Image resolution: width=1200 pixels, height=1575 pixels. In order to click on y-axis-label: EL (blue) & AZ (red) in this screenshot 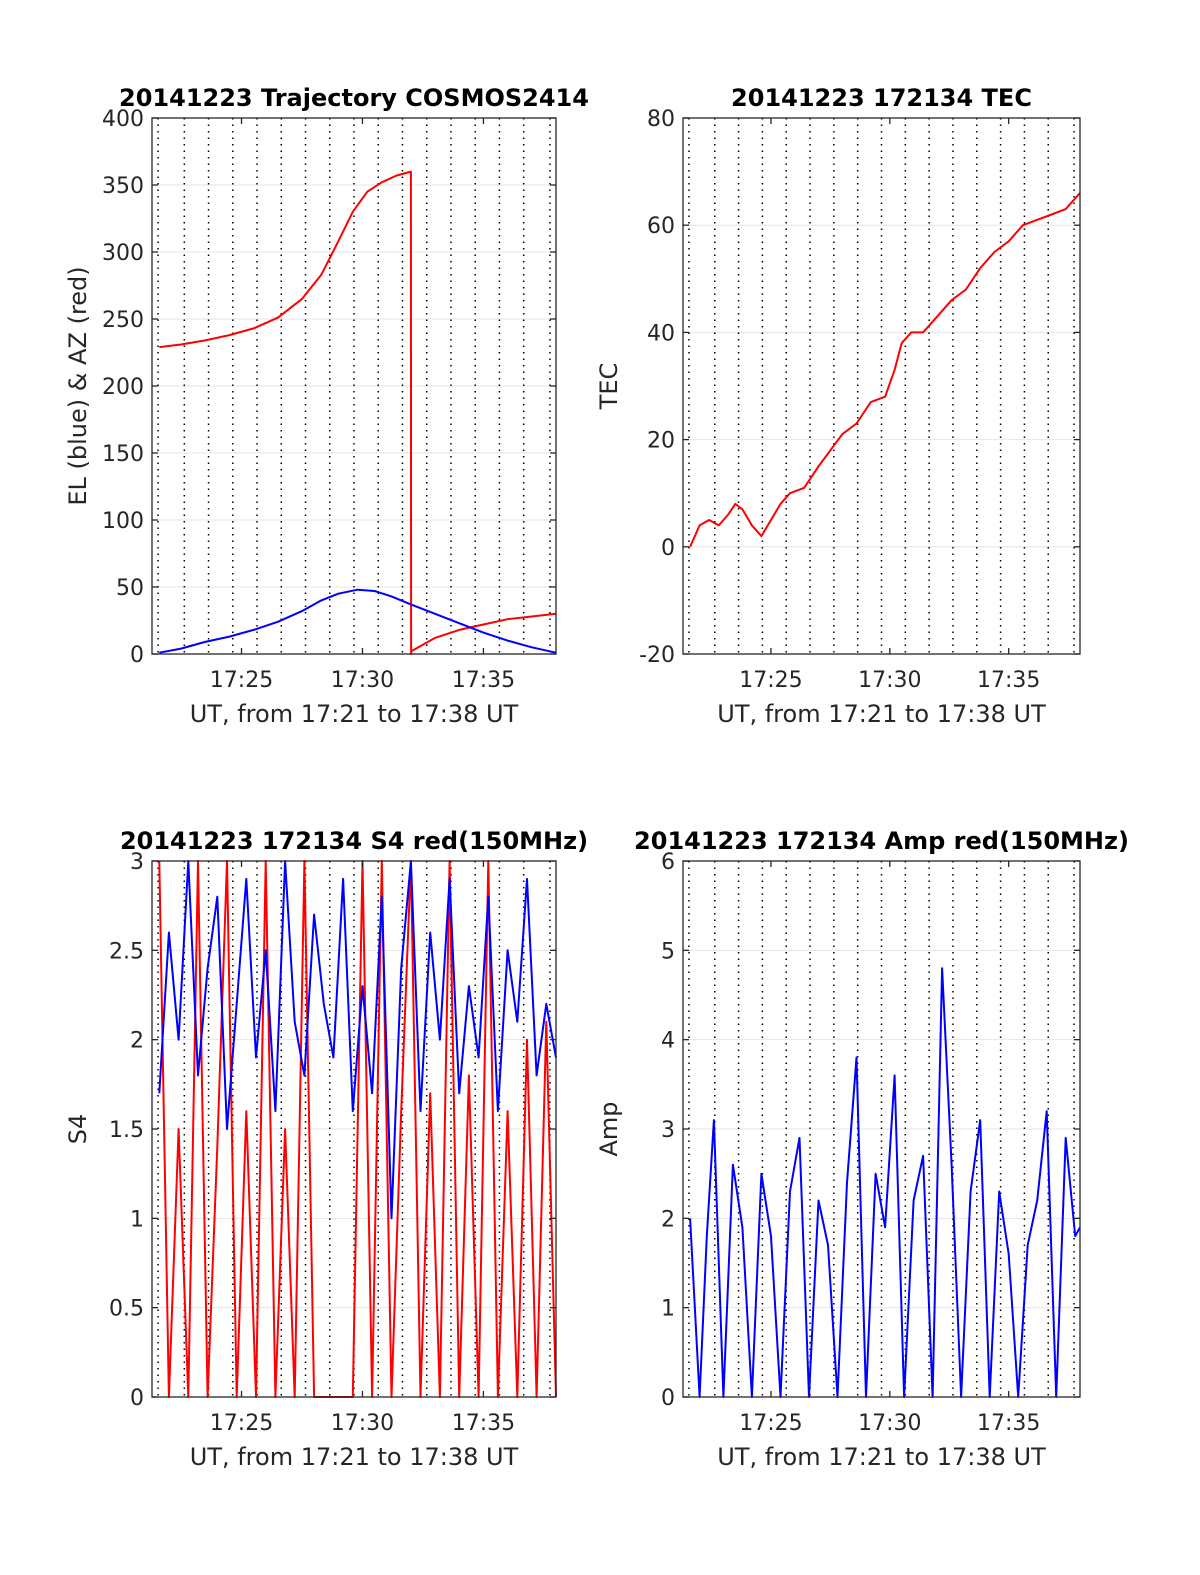, I will do `click(78, 385)`.